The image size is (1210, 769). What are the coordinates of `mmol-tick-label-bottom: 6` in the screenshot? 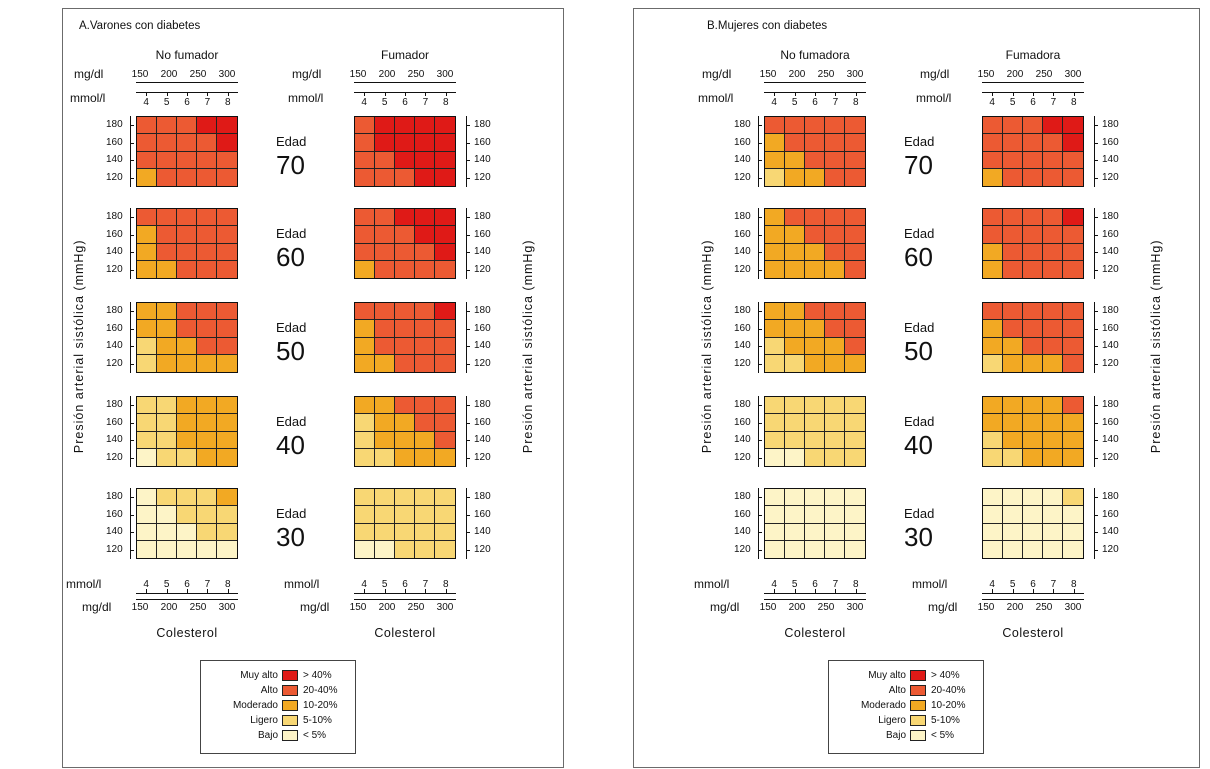 It's located at (1033, 584).